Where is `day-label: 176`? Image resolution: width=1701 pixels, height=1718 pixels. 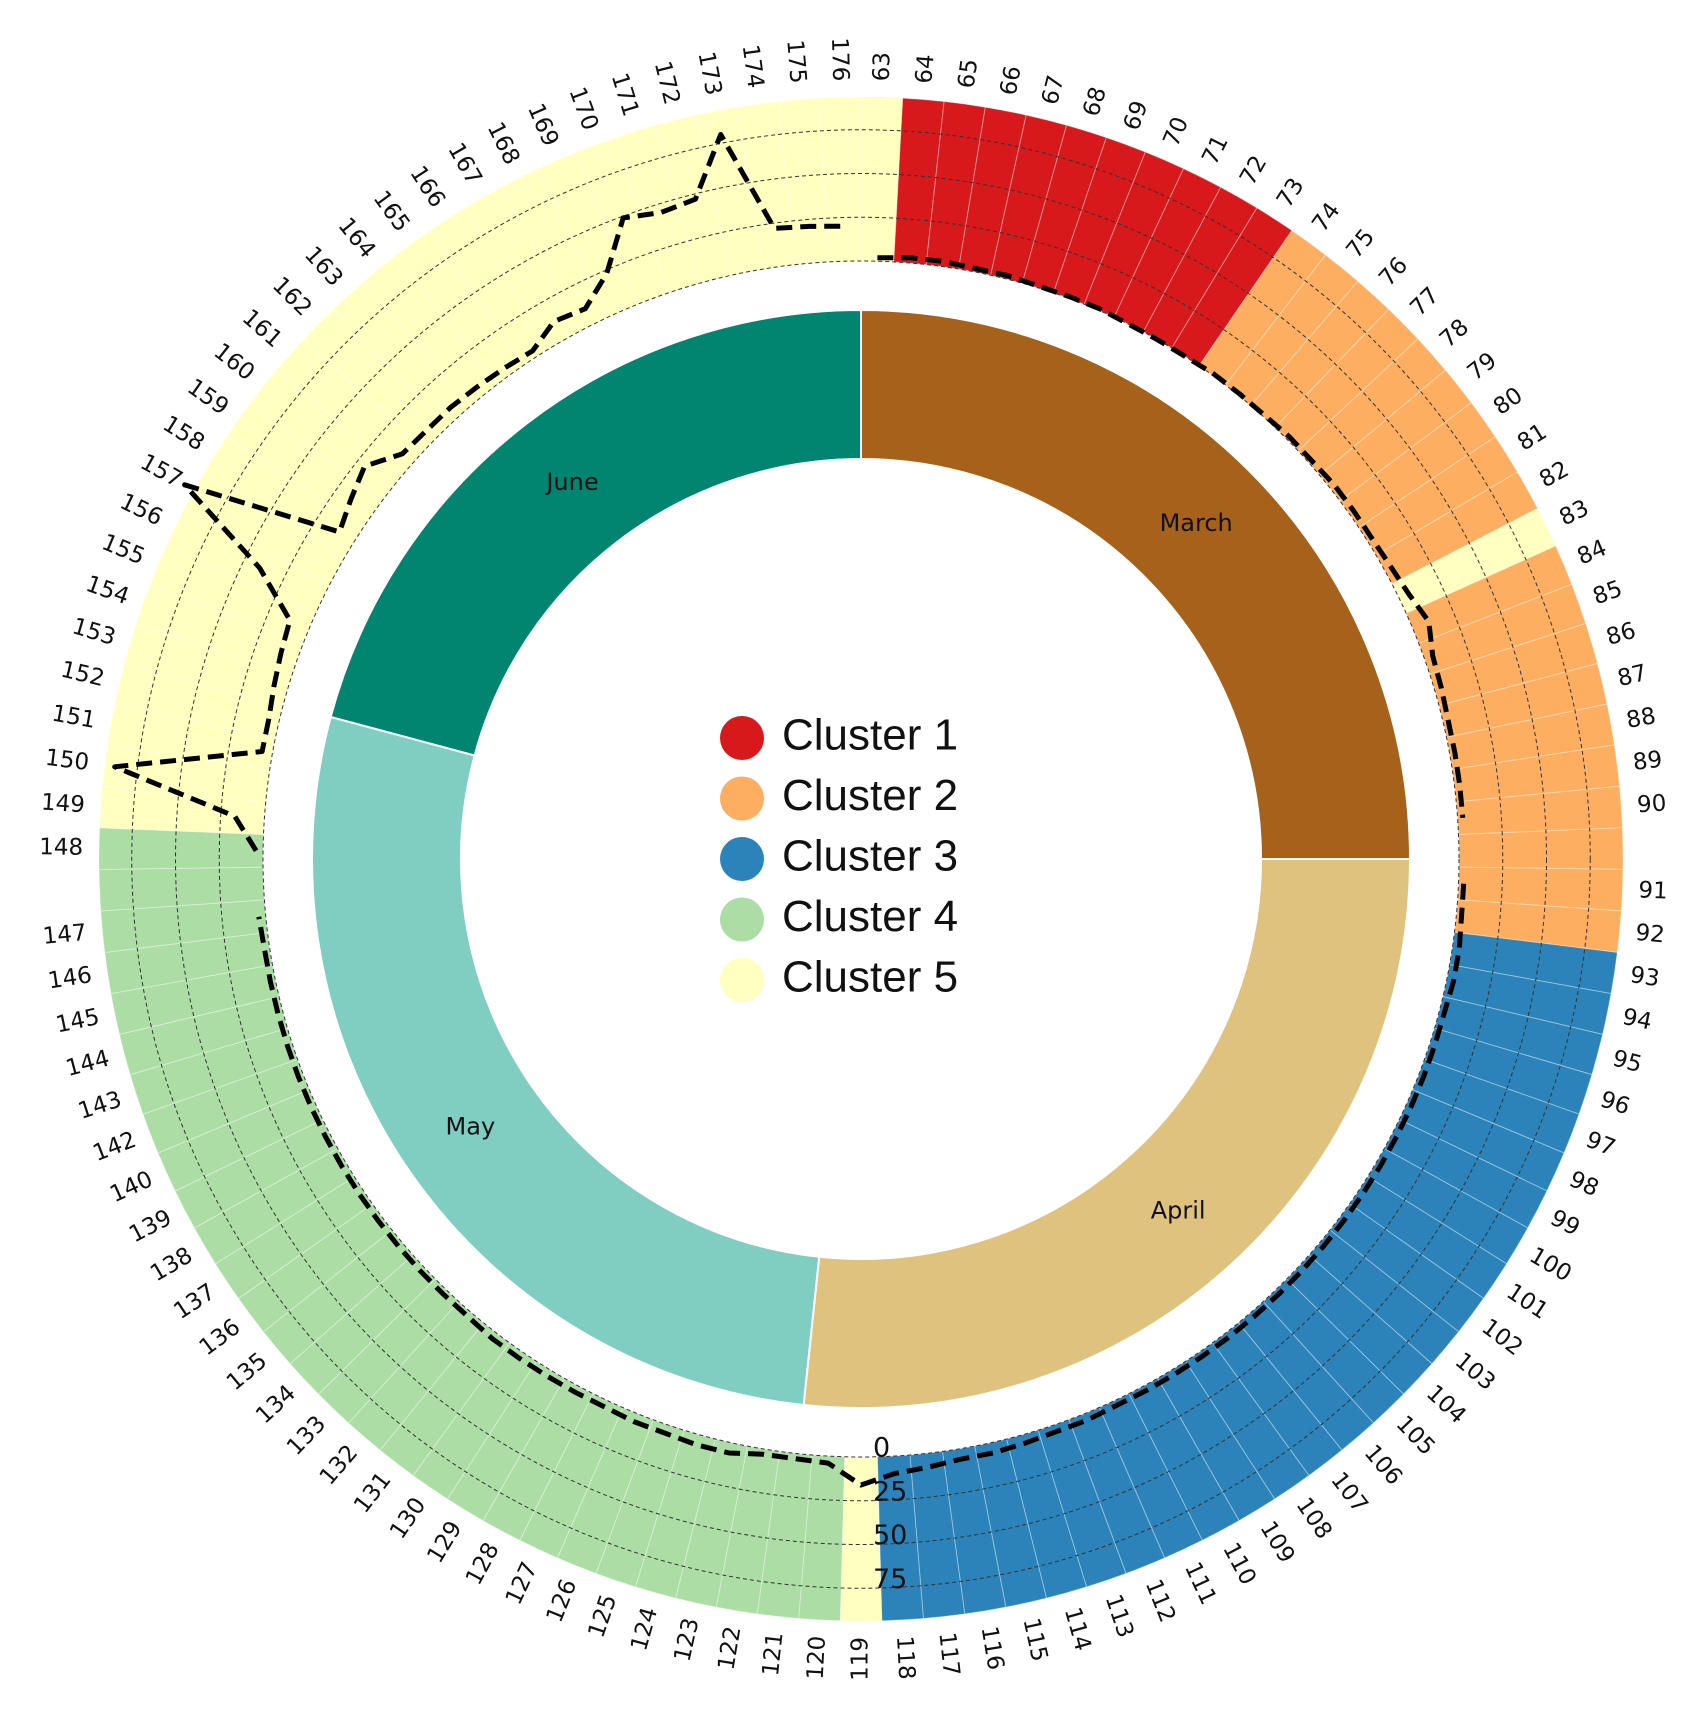
day-label: 176 is located at coordinates (839, 59).